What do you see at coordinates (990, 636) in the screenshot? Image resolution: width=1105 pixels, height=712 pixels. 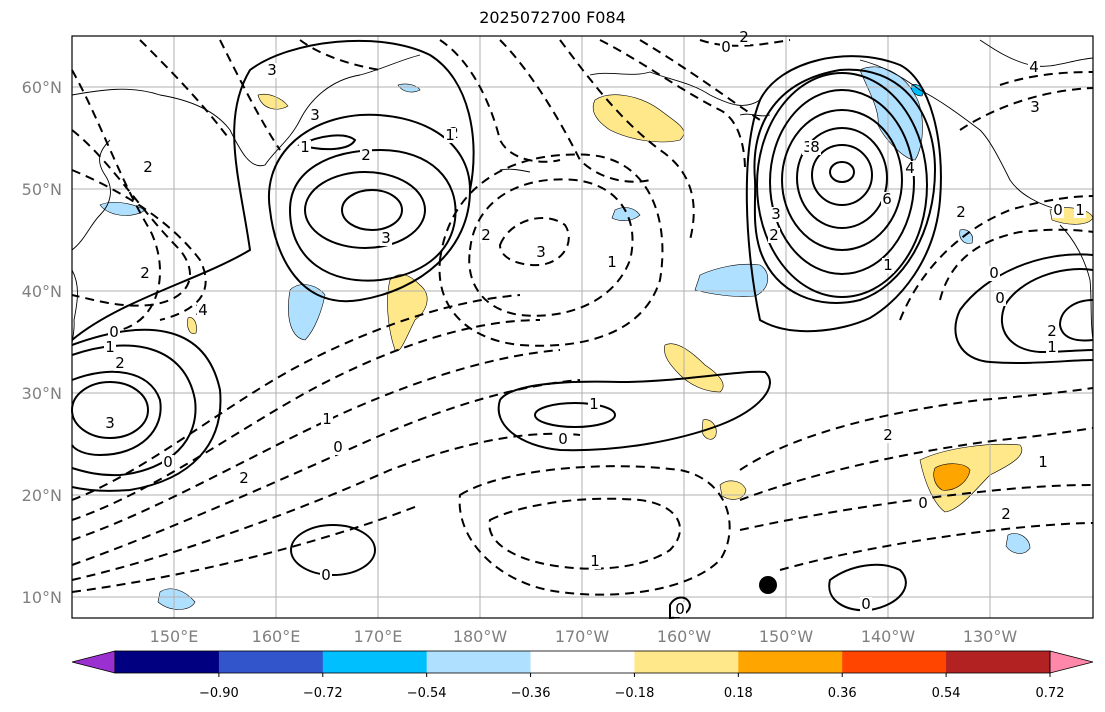 I see `longitude-tick-label: 130°W` at bounding box center [990, 636].